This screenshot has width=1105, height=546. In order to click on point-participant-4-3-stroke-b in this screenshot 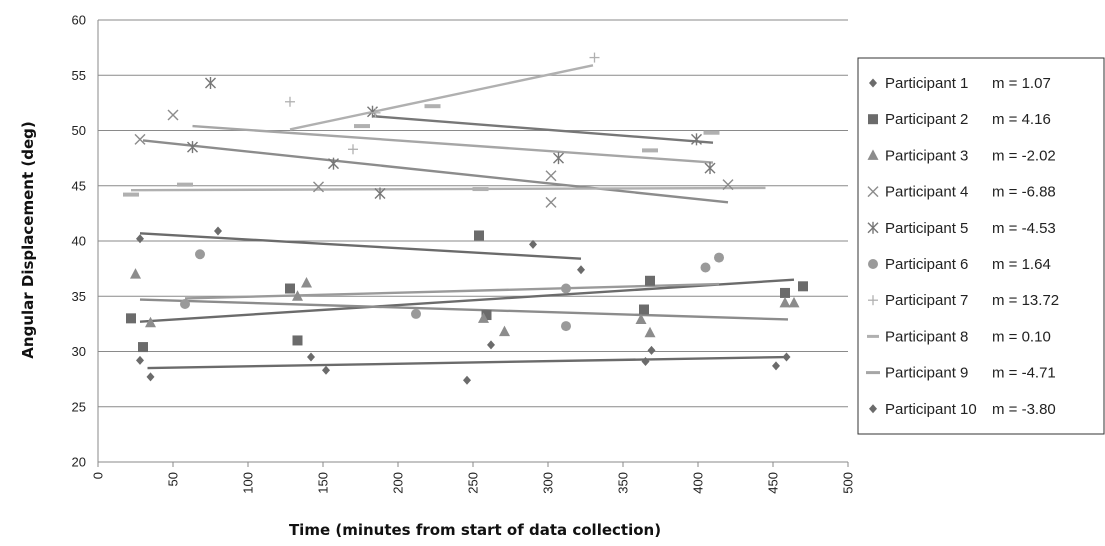, I will do `click(318, 187)`.